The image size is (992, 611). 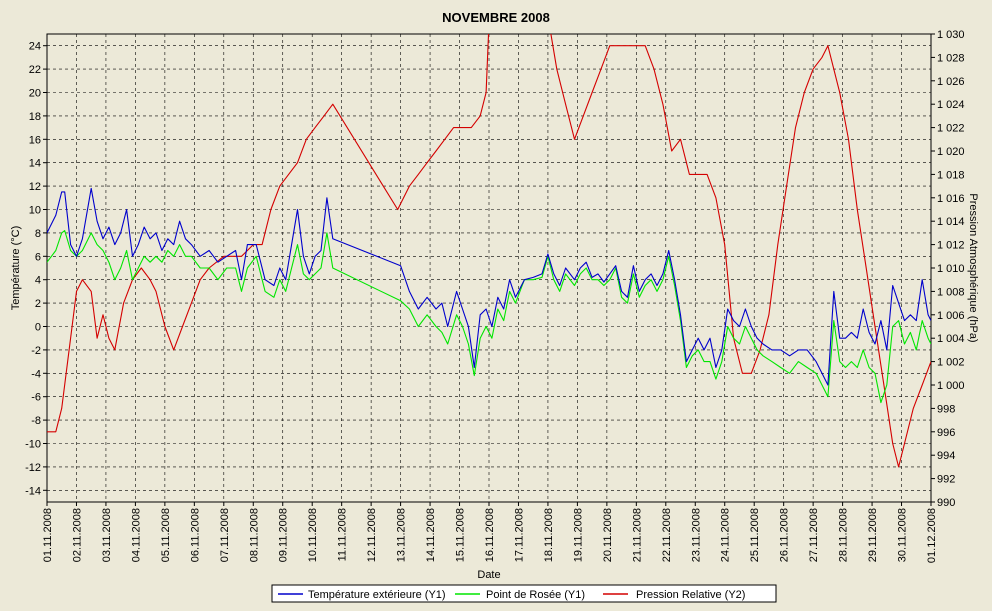 I want to click on x-tick-label: 19.11.2008, so click(x=578, y=535).